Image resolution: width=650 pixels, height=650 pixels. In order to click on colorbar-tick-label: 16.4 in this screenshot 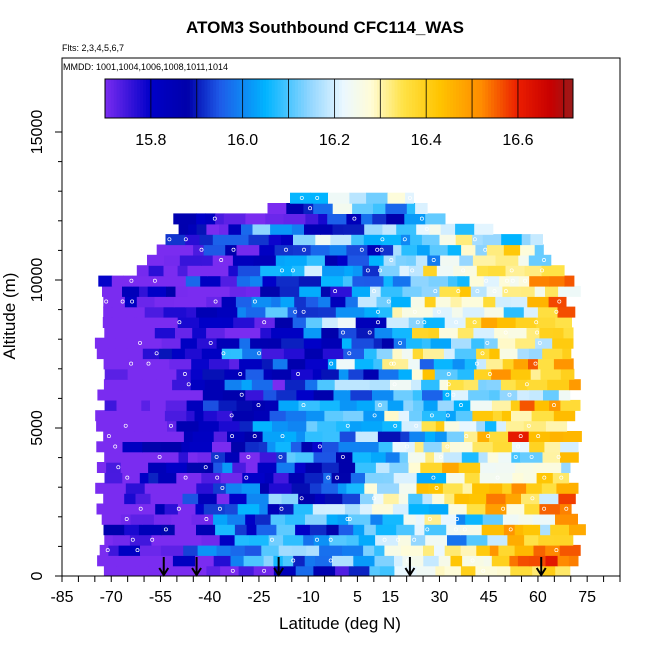, I will do `click(426, 140)`.